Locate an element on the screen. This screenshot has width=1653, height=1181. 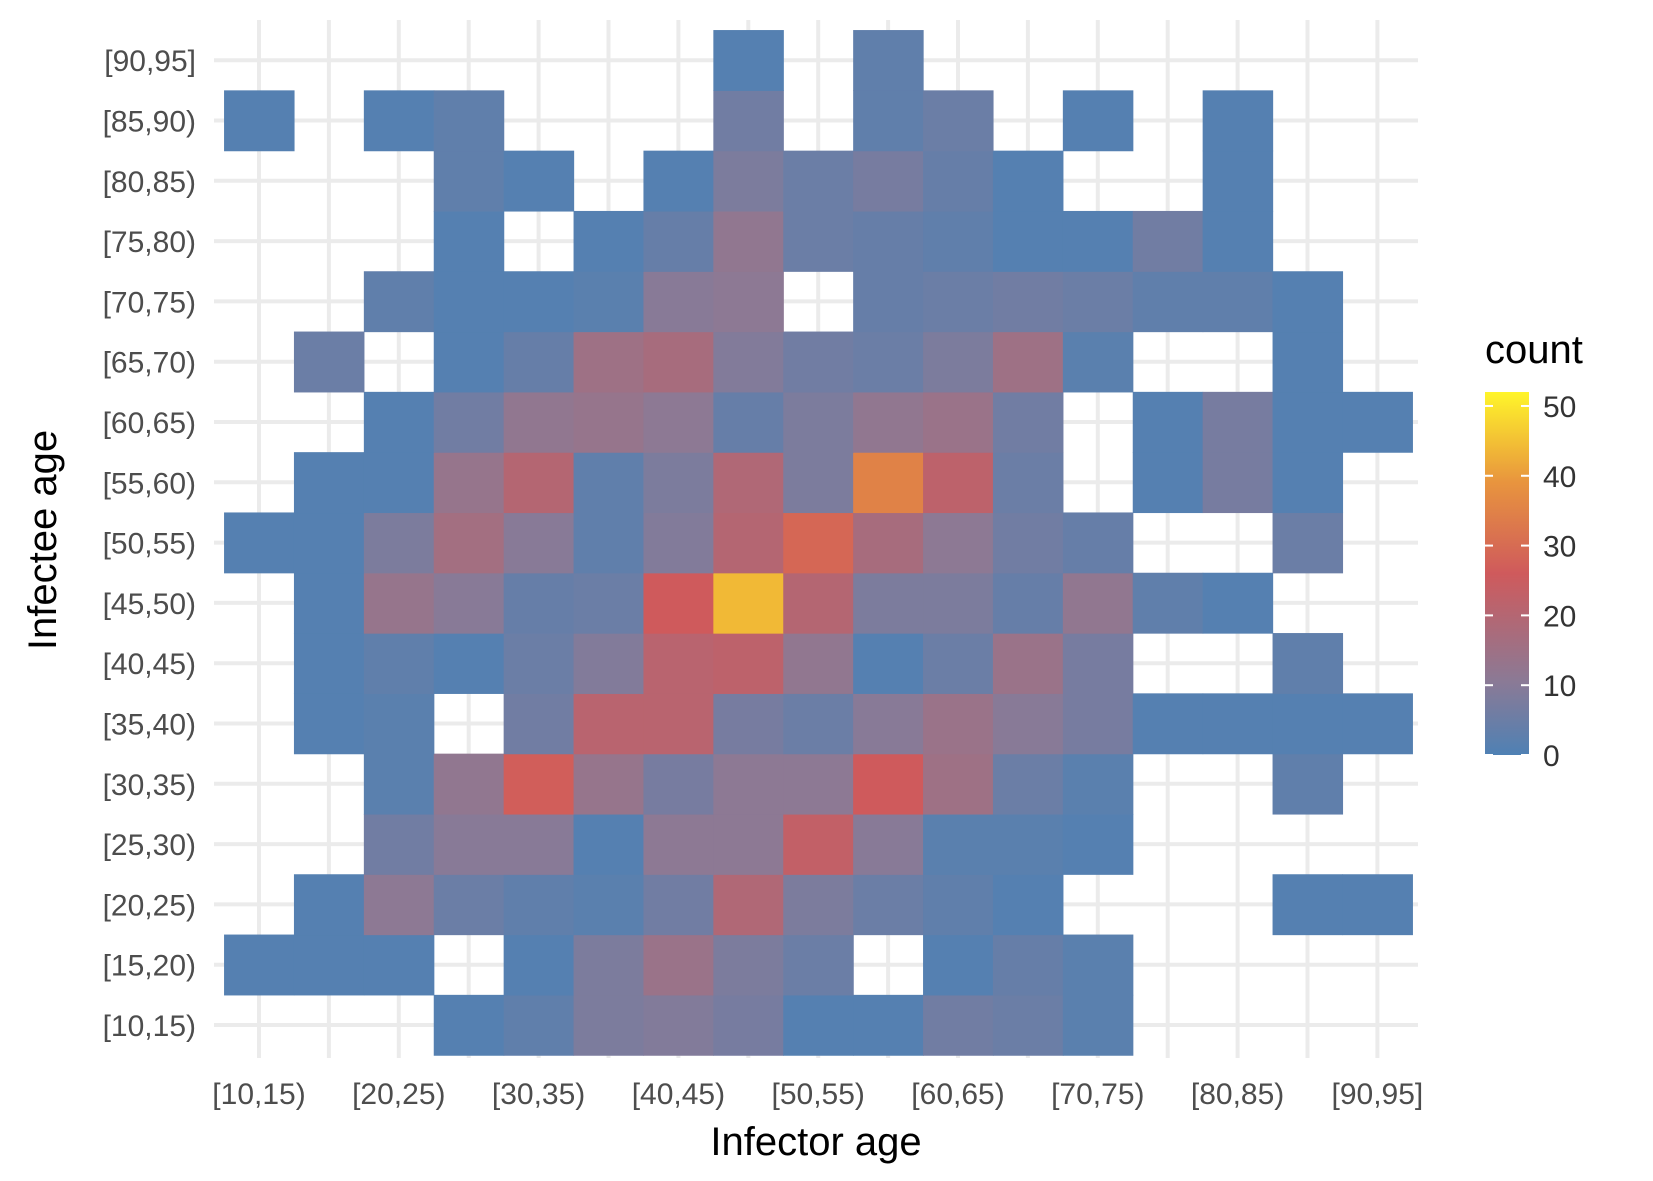
y-tick-label: [25,30) is located at coordinates (149, 845).